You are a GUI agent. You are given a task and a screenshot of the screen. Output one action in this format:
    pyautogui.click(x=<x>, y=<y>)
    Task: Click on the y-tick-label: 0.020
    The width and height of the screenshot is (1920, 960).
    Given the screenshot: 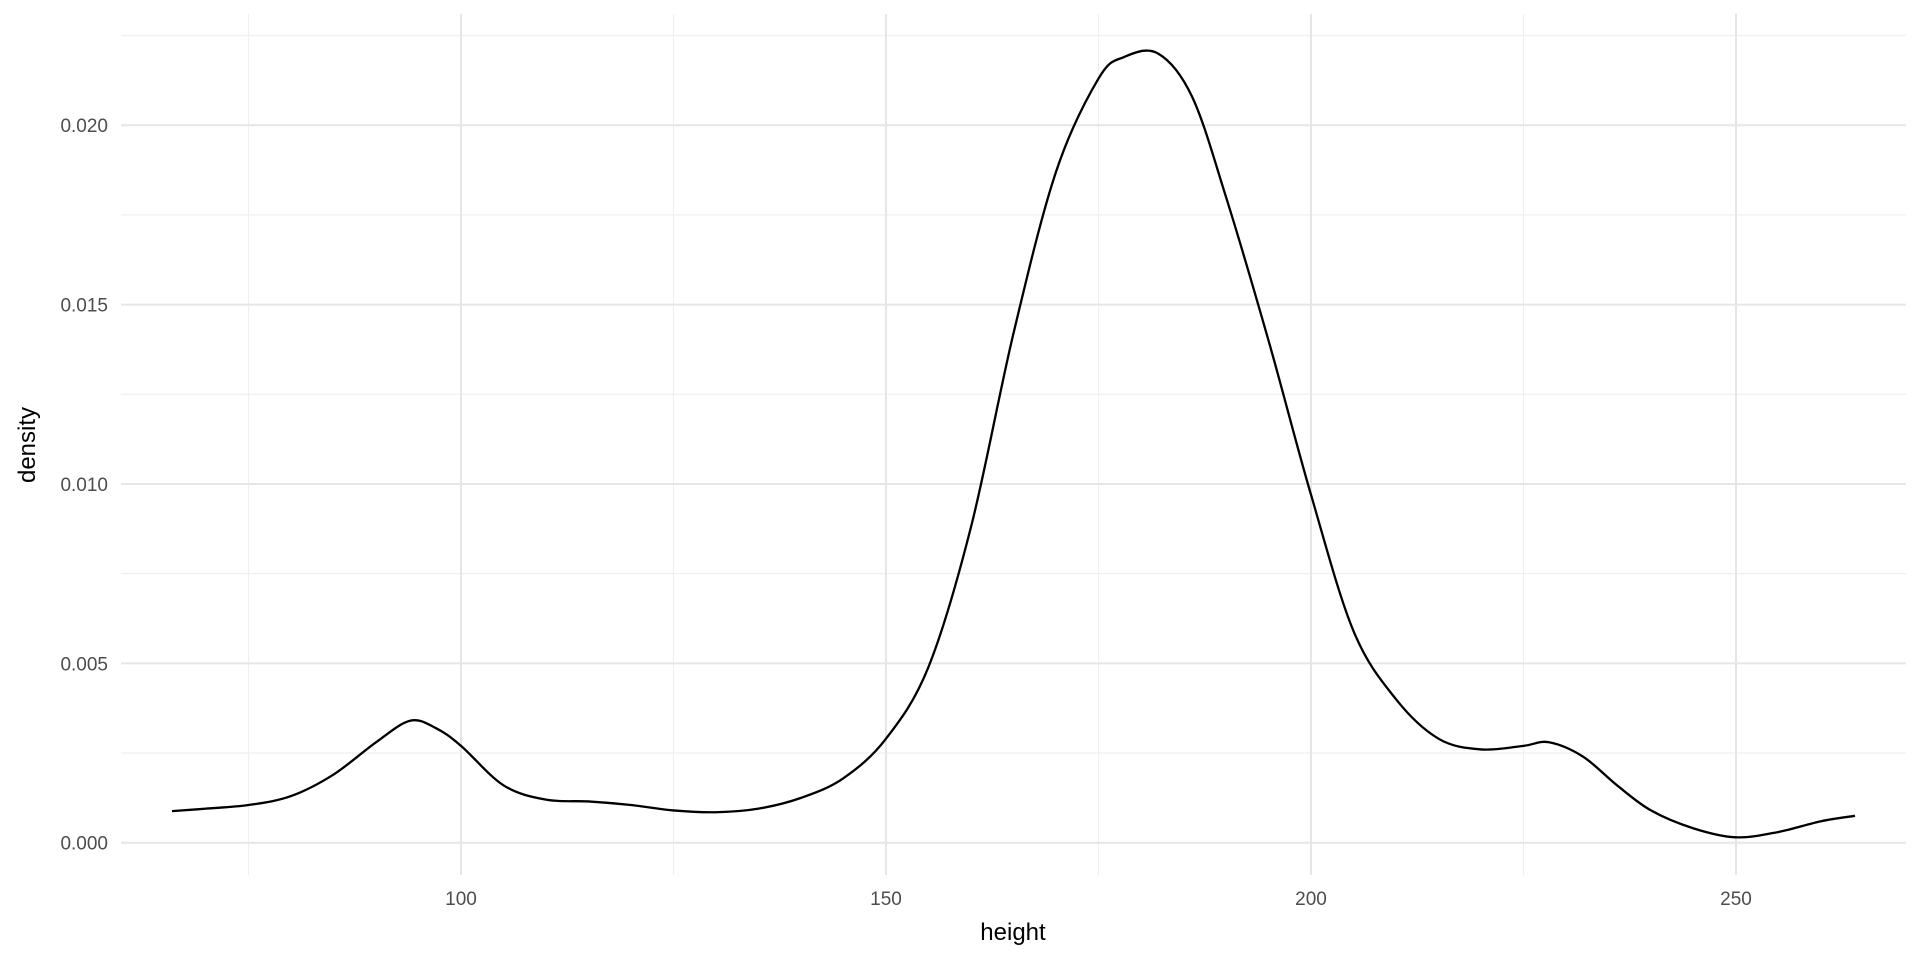 What is the action you would take?
    pyautogui.click(x=84, y=126)
    